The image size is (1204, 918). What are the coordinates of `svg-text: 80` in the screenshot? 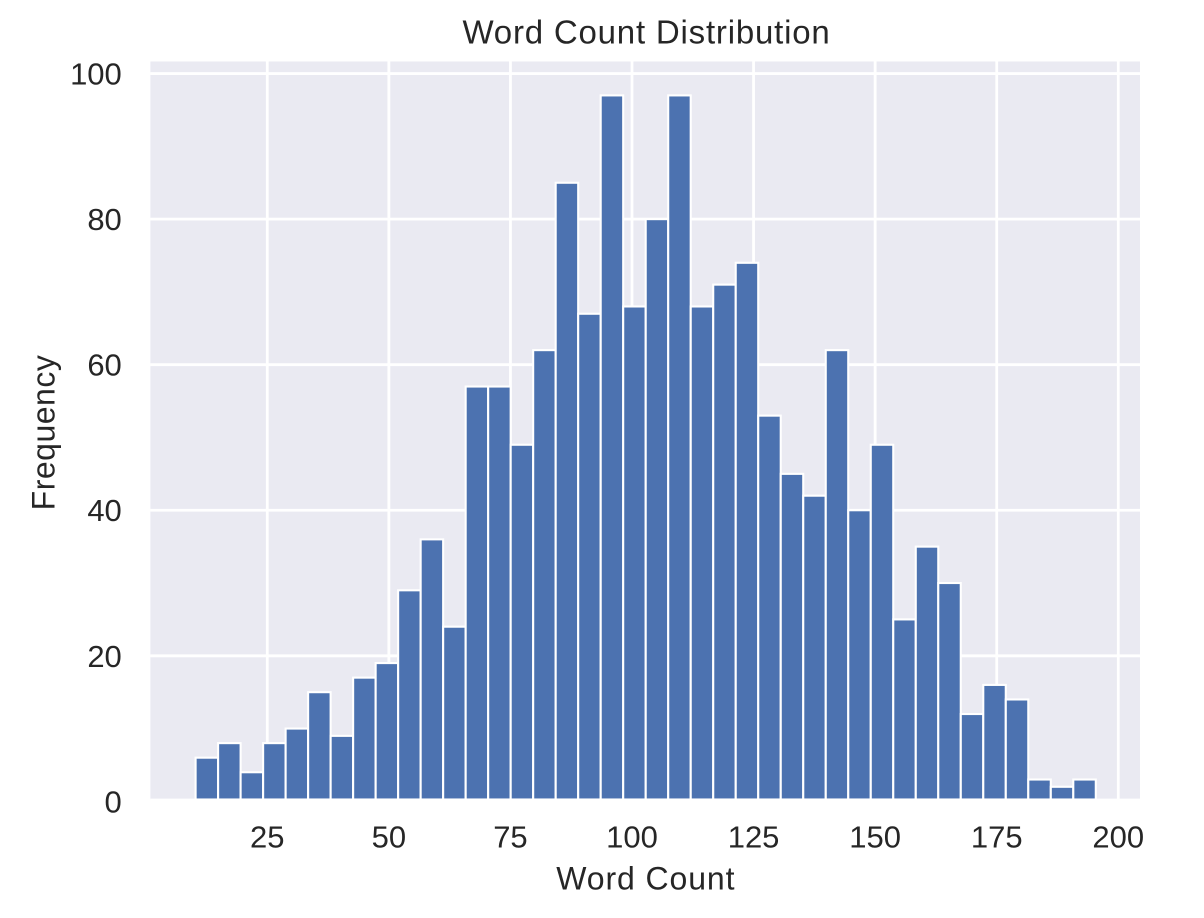 It's located at (104, 219).